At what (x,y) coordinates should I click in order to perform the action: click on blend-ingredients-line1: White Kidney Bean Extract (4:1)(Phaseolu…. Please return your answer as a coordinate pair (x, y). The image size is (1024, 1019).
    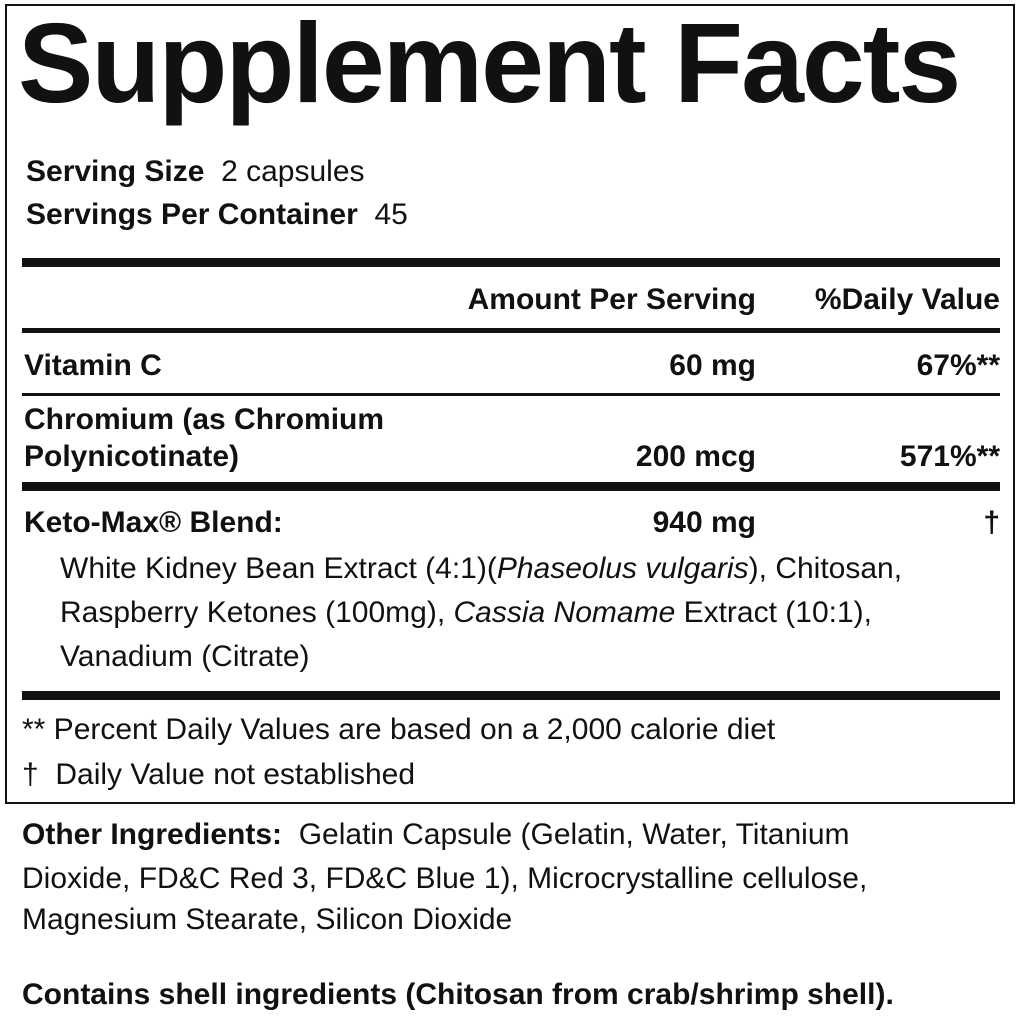
    Looking at the image, I should click on (481, 569).